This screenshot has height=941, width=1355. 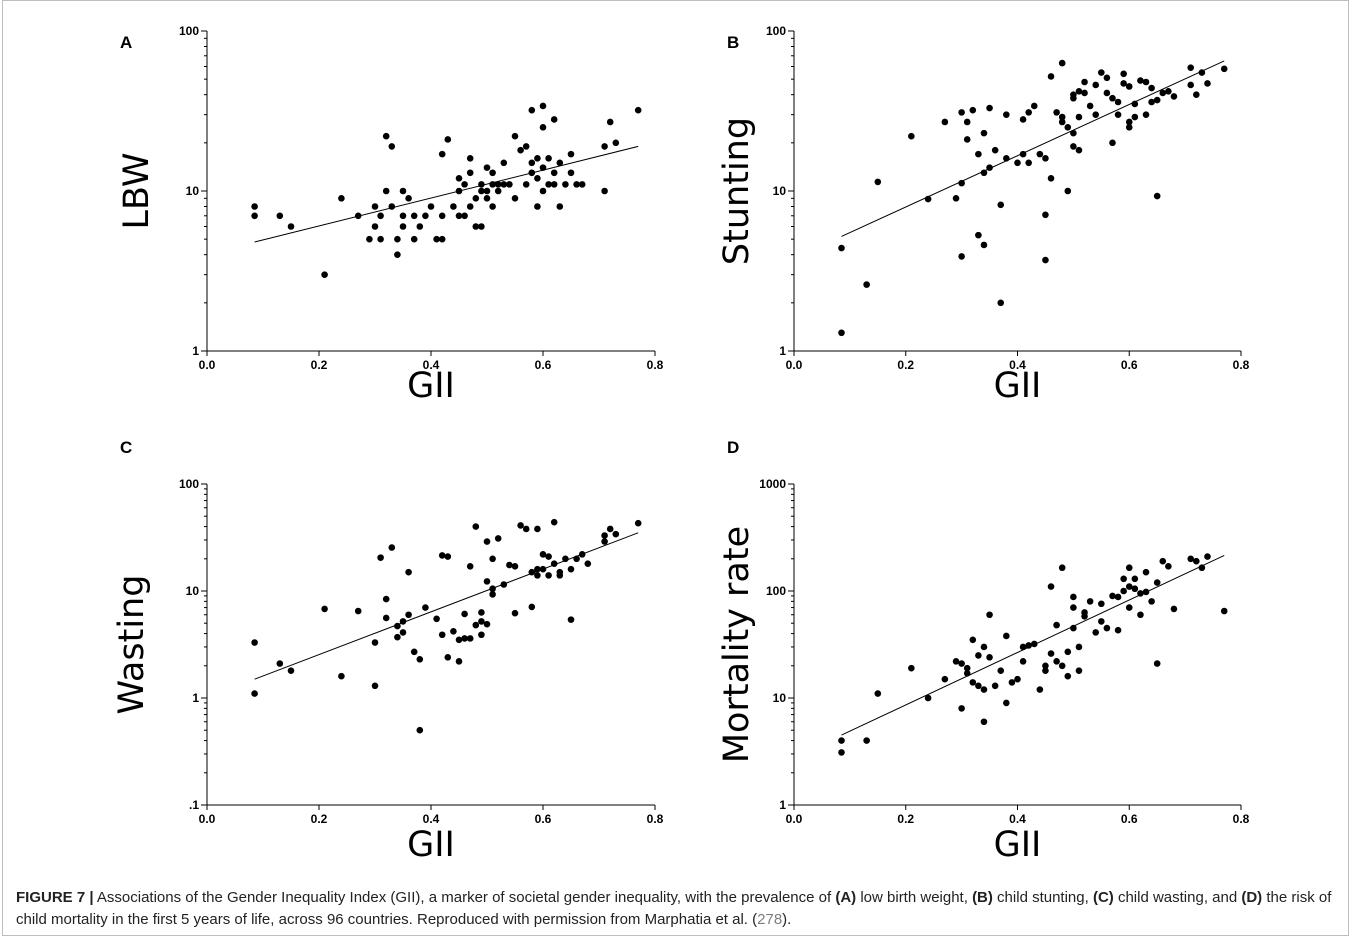 What do you see at coordinates (770, 919) in the screenshot?
I see `reference-link: 278` at bounding box center [770, 919].